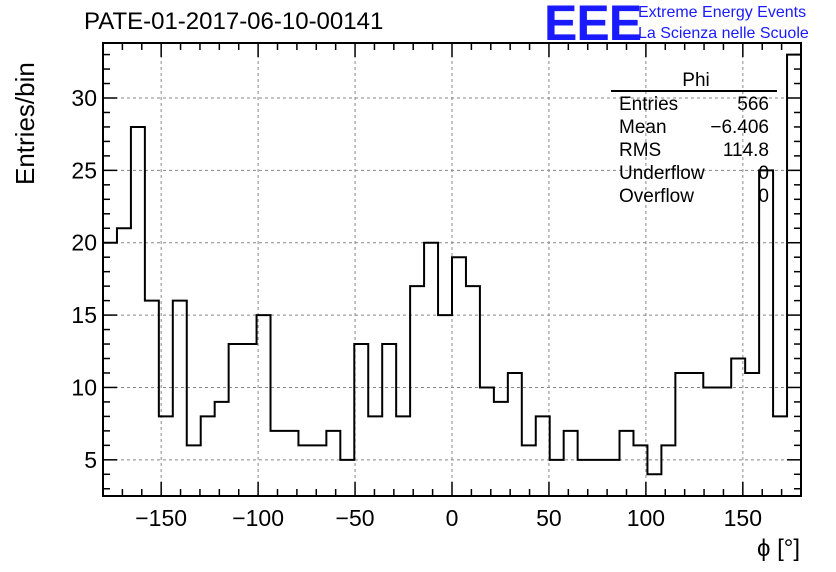  Describe the element at coordinates (695, 80) in the screenshot. I see `stats-title: Phi` at that location.